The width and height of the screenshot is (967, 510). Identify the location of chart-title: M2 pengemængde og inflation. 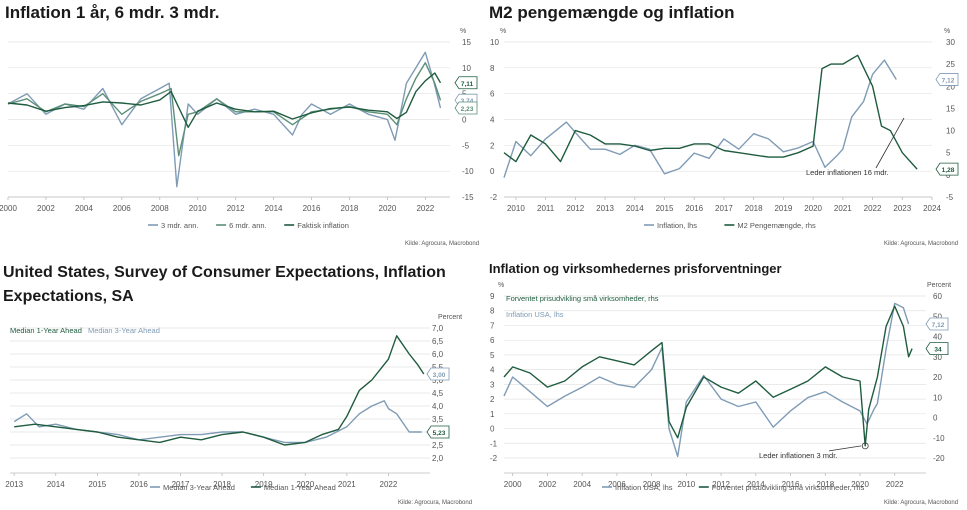
(612, 12).